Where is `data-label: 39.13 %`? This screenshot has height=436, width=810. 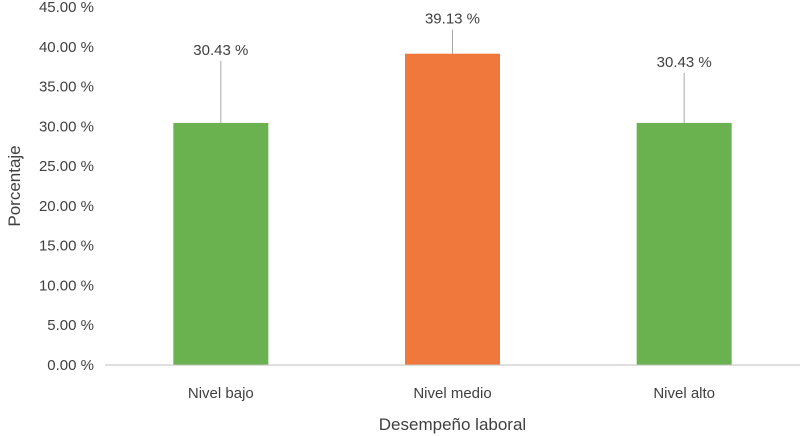 data-label: 39.13 % is located at coordinates (452, 19).